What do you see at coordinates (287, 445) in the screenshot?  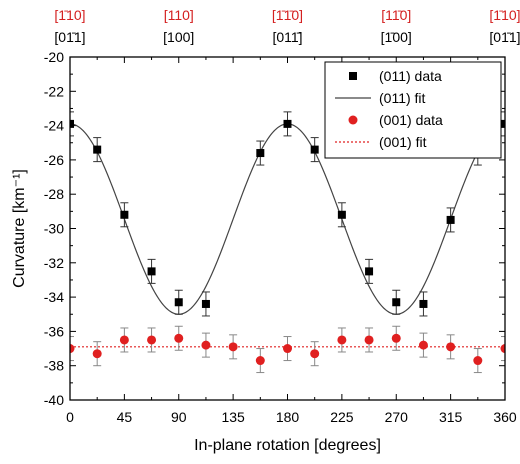 I see `x-axis-title: In-plane rotation [degrees]` at bounding box center [287, 445].